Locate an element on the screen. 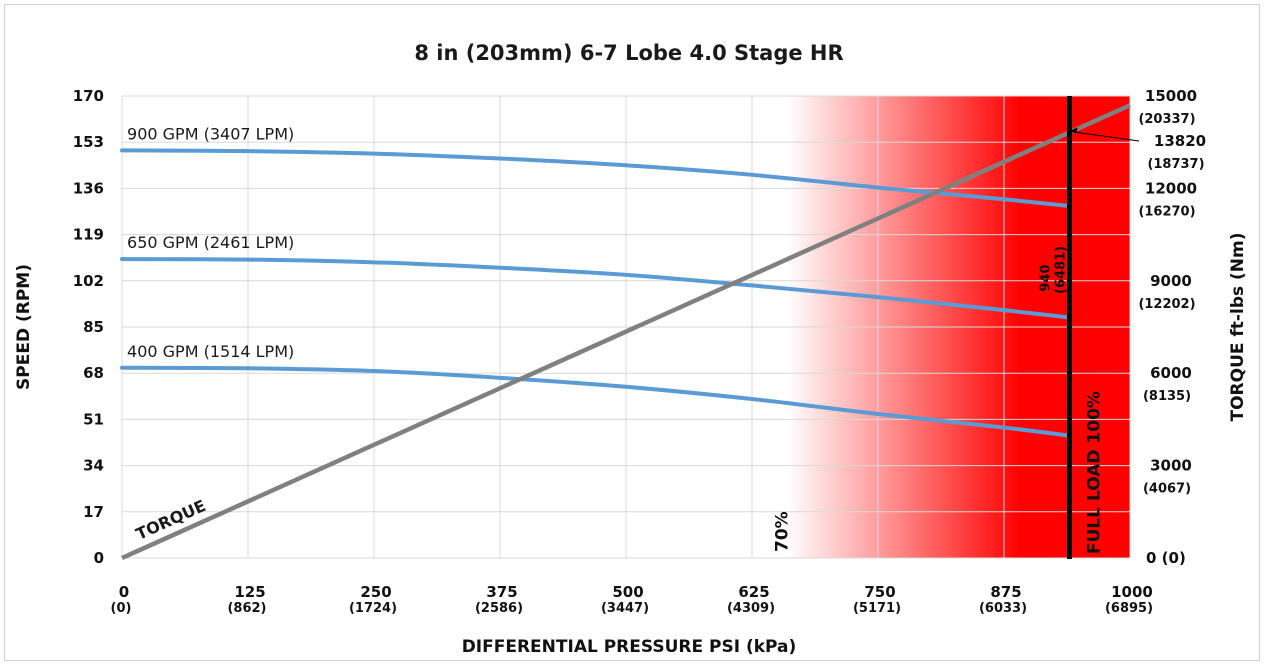  y-tick-label: 153 is located at coordinates (88, 142).